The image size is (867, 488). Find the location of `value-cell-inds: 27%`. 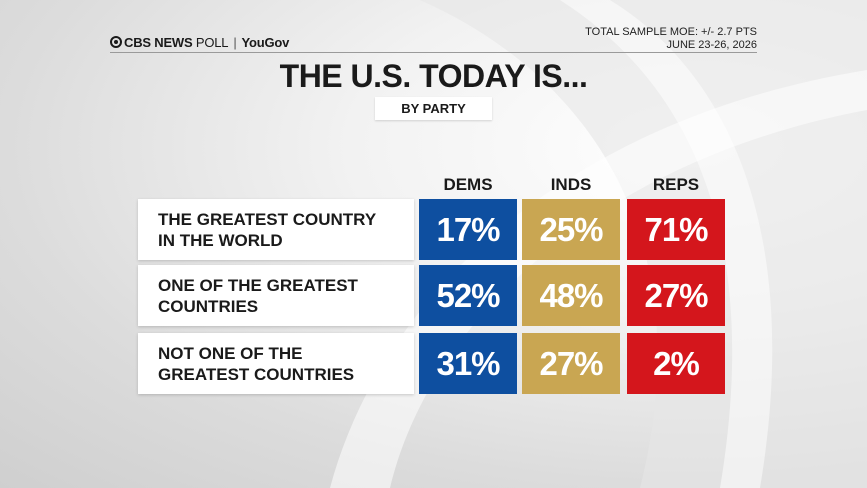

value-cell-inds: 27% is located at coordinates (571, 363).